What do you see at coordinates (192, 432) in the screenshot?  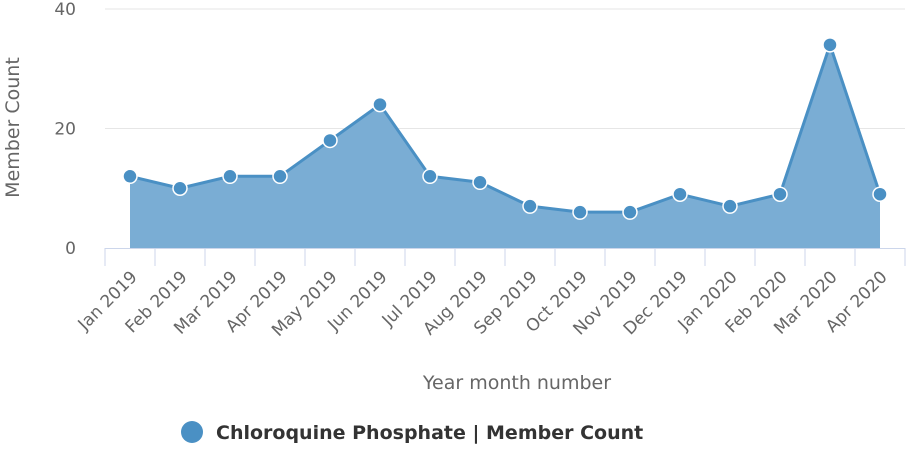 I see `legend-marker` at bounding box center [192, 432].